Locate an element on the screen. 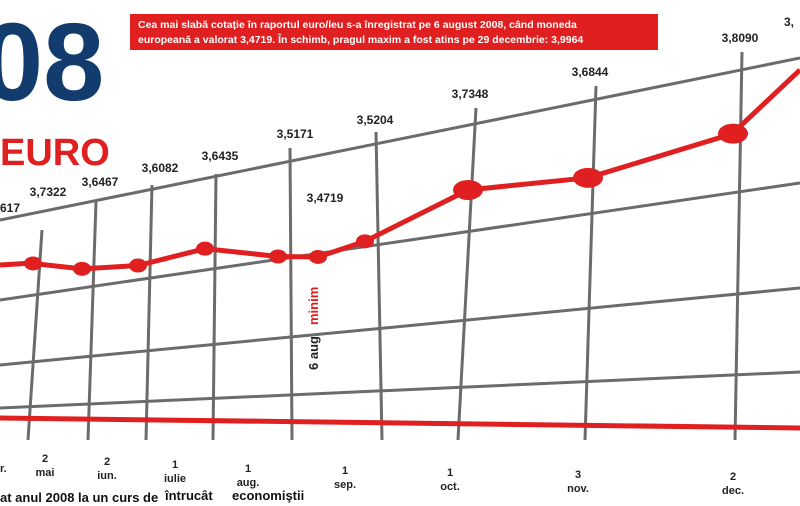 This screenshot has width=800, height=506. x-tick-label: 3 is located at coordinates (578, 475).